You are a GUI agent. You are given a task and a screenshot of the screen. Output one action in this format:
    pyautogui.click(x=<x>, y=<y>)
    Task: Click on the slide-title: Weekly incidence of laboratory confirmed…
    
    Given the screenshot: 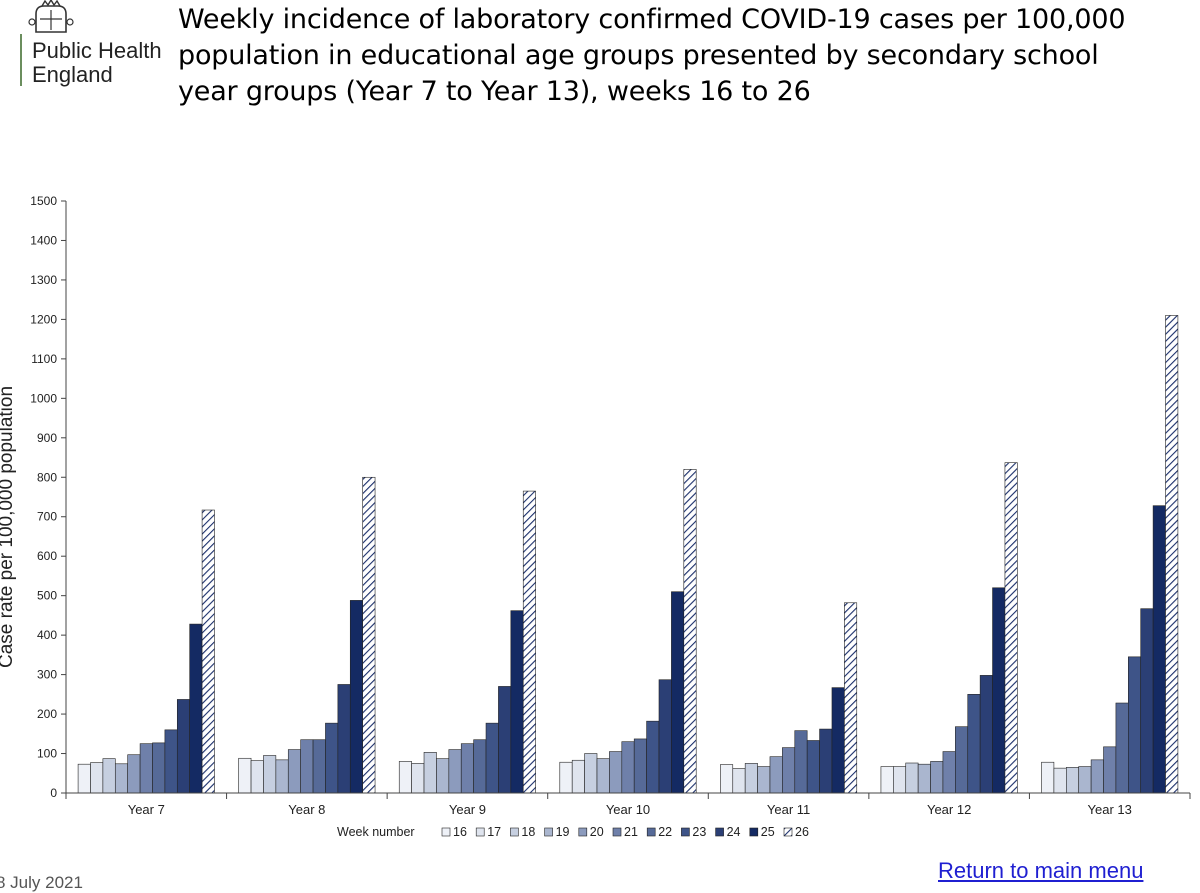 What is the action you would take?
    pyautogui.click(x=652, y=55)
    